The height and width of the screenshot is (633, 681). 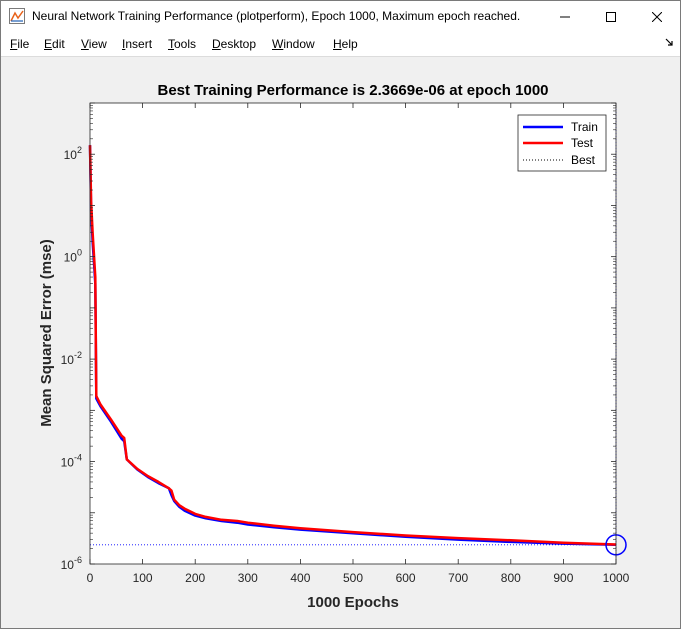 I want to click on menu-help-label: elp, so click(x=349, y=44).